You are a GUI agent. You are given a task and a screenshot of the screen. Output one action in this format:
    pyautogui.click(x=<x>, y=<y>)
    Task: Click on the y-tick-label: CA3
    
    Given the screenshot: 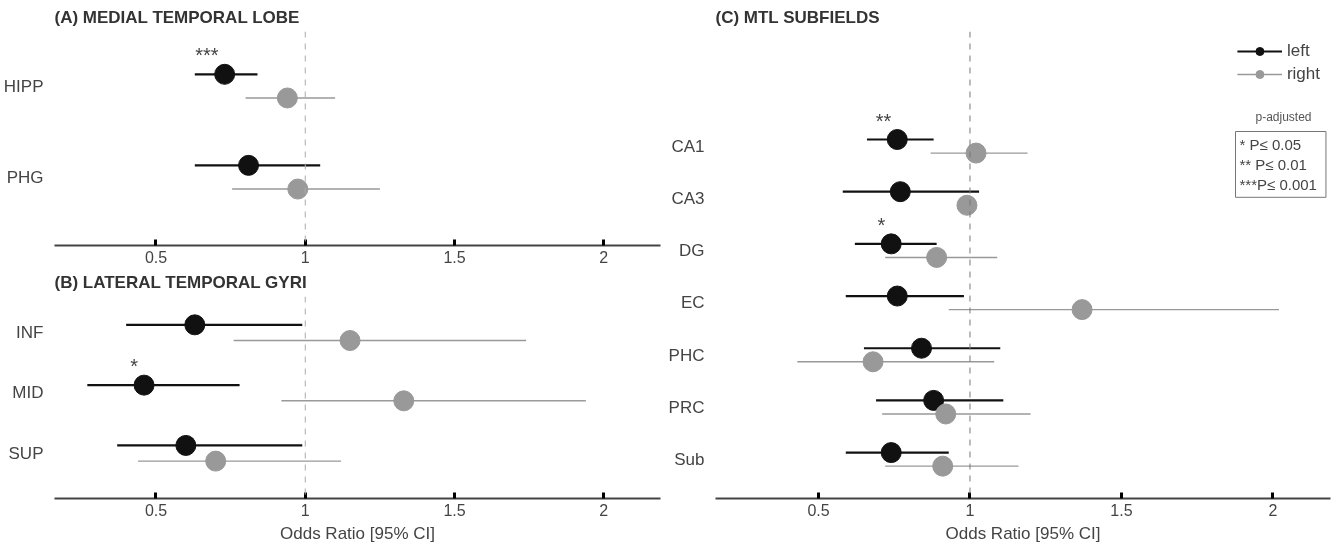 What is the action you would take?
    pyautogui.click(x=688, y=198)
    